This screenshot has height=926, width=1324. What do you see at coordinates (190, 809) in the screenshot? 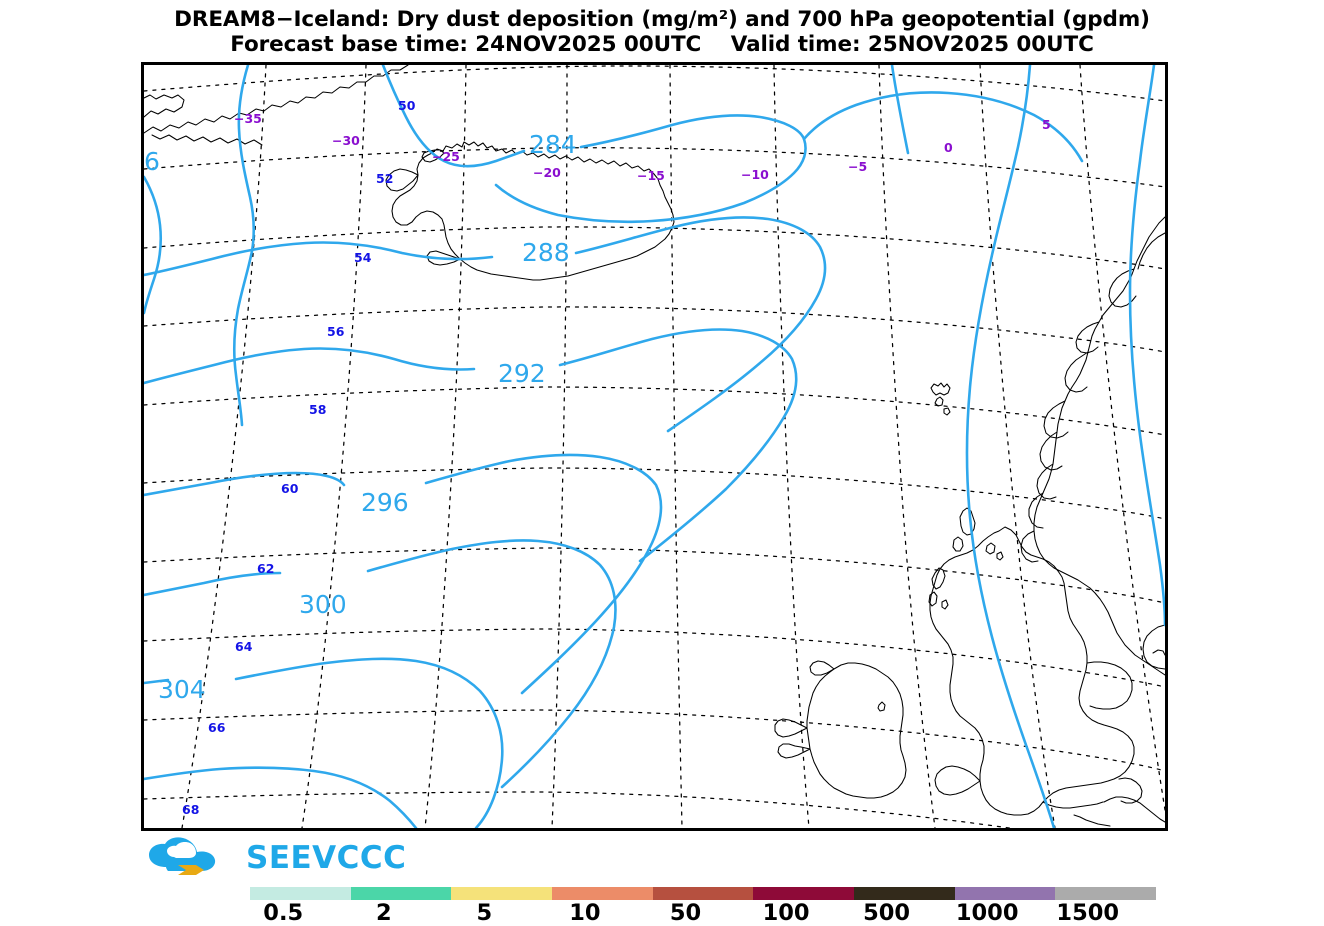
I see `lat-label: 68` at bounding box center [190, 809].